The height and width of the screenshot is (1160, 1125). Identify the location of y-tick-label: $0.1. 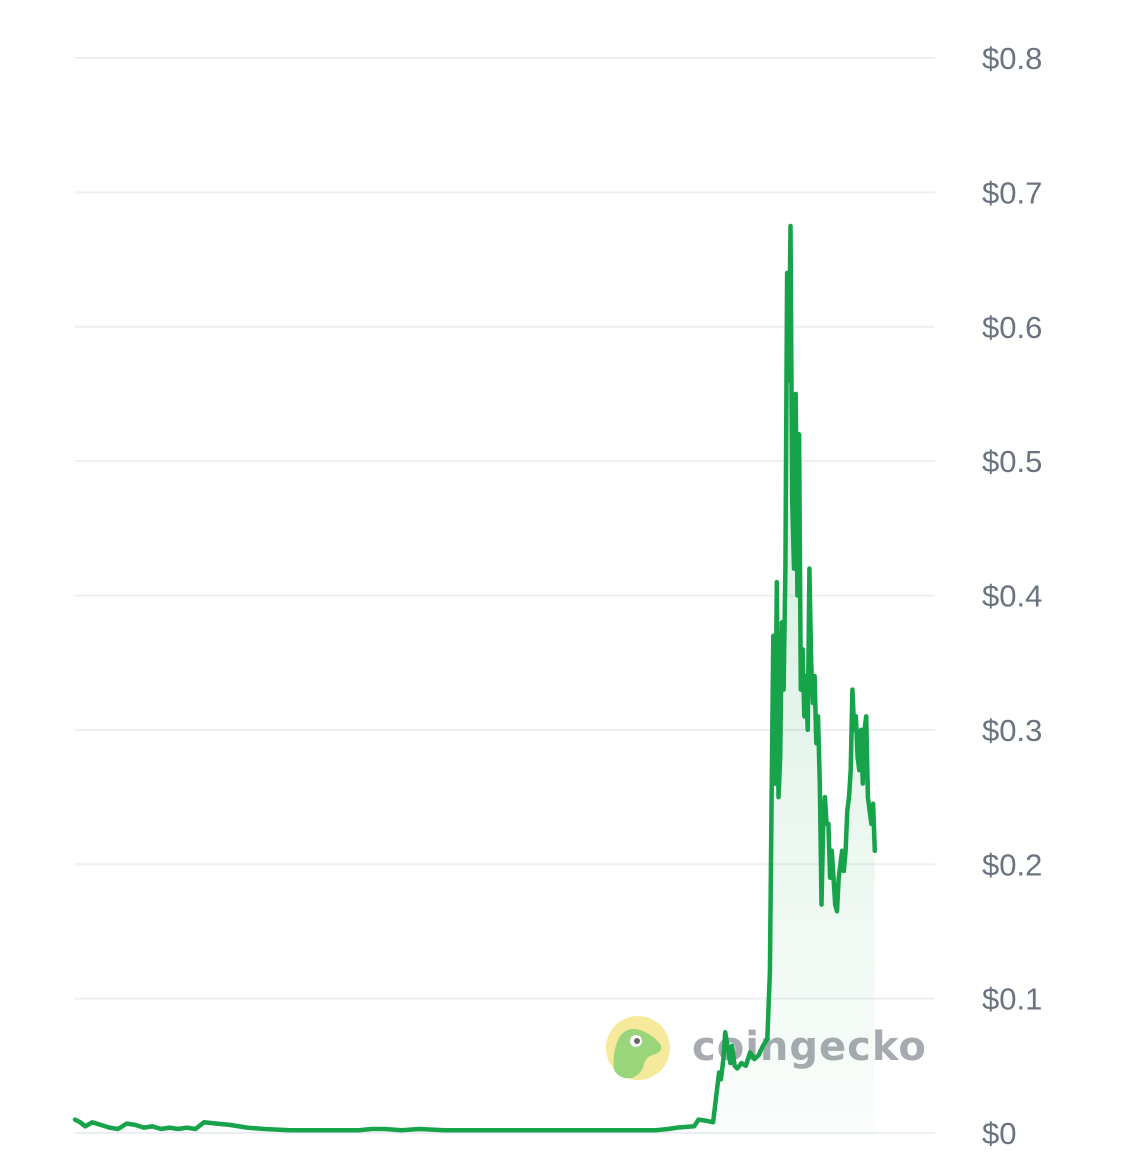
(1012, 999).